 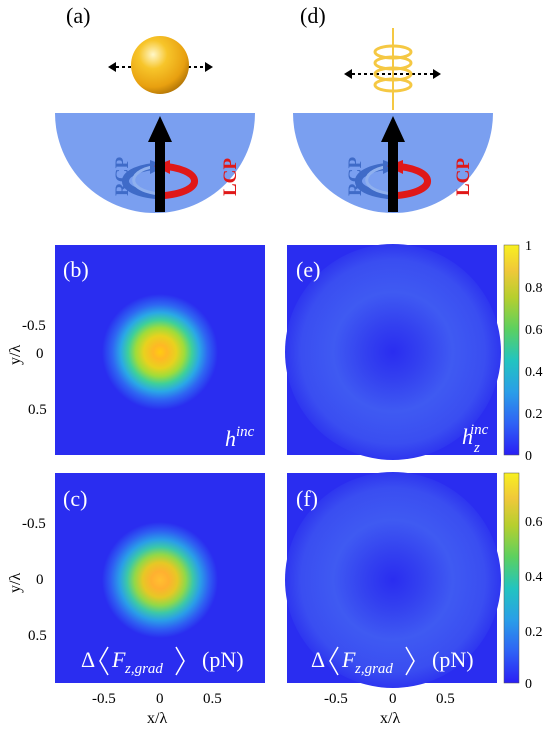 I want to click on lcp-label-right: LCP, so click(x=463, y=177).